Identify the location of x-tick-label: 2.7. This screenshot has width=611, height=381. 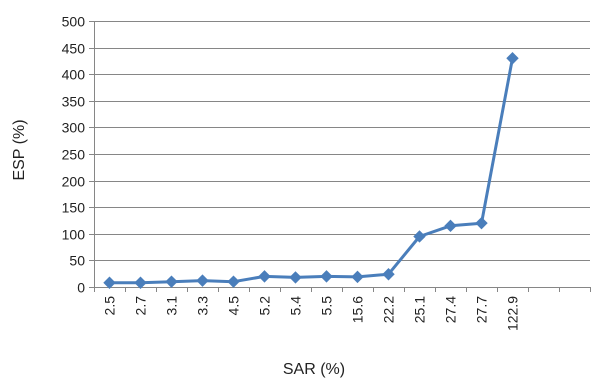
(141, 306).